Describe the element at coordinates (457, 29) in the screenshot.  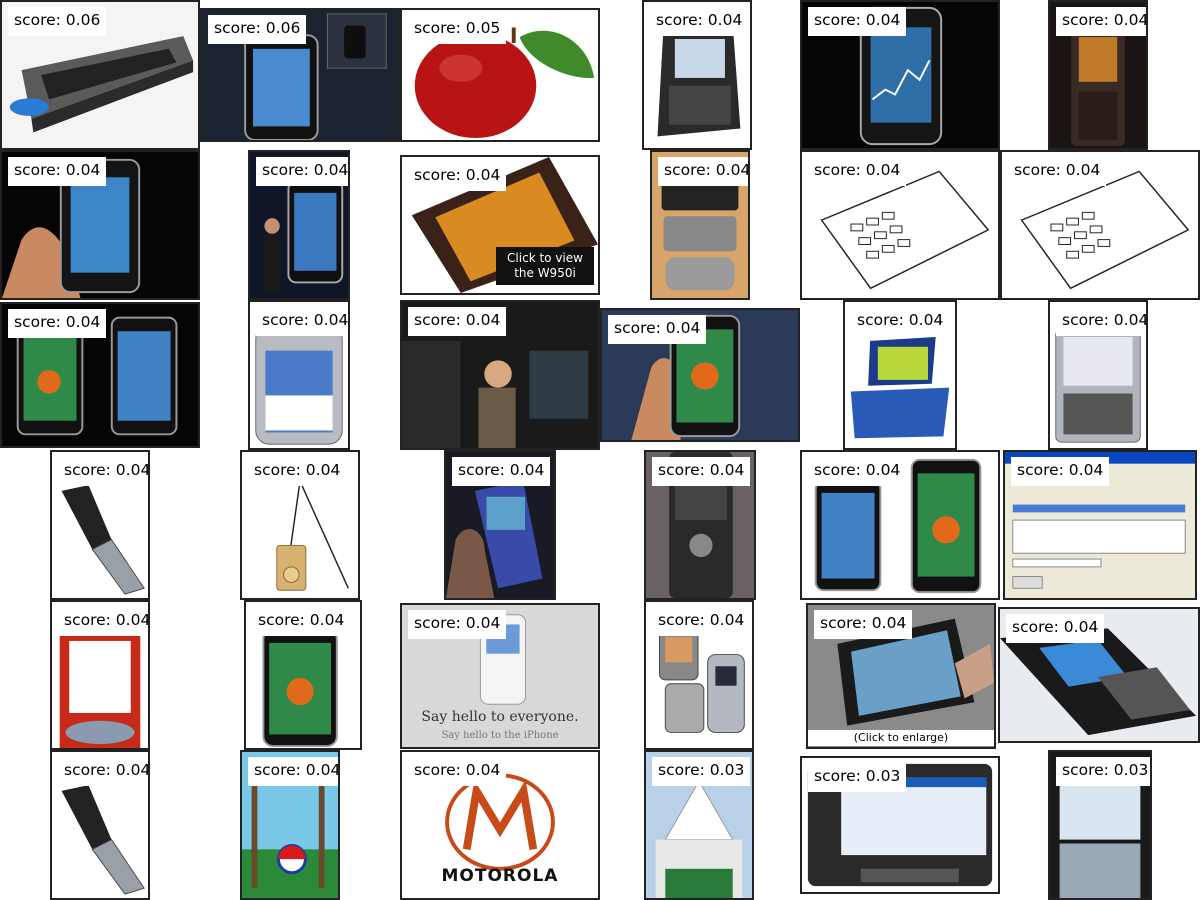
I see `score-label: score: 0.05` at that location.